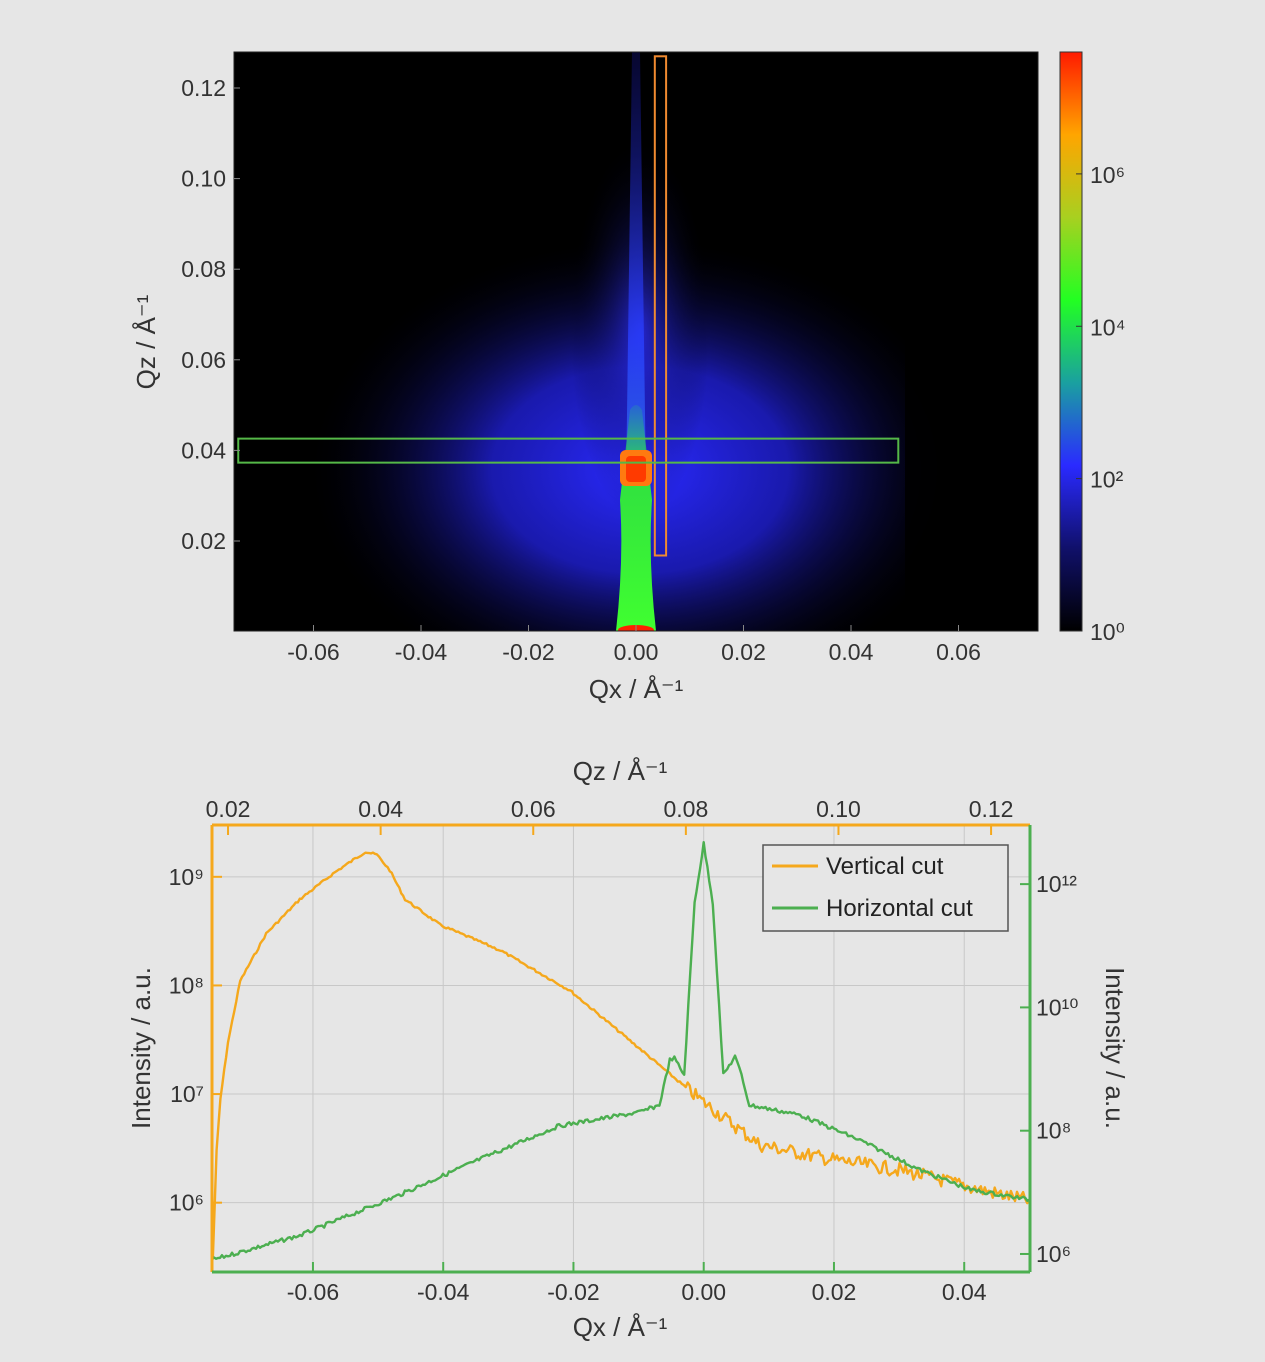  Describe the element at coordinates (1107, 175) in the screenshot. I see `colorbar-tick-label: 10⁶` at that location.